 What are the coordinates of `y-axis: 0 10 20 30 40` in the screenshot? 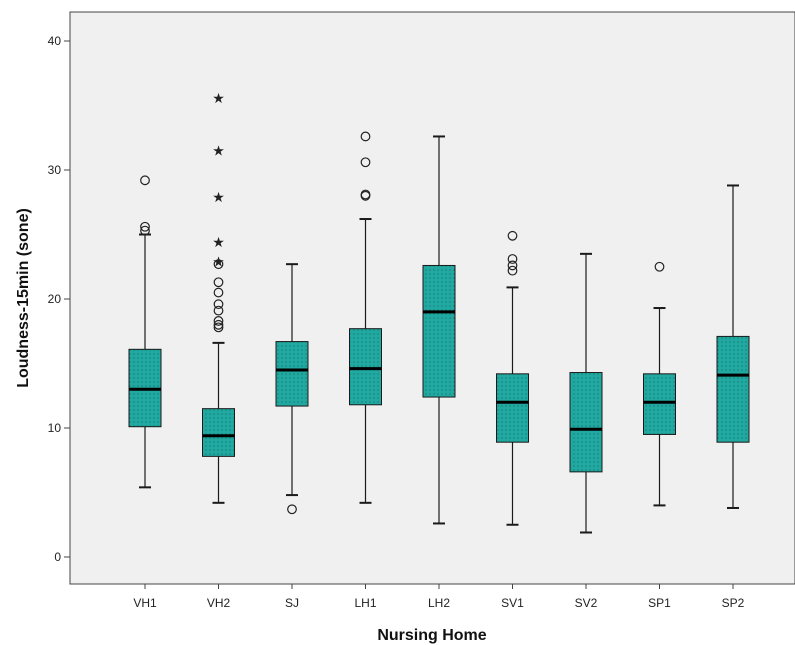 It's located at (59, 299).